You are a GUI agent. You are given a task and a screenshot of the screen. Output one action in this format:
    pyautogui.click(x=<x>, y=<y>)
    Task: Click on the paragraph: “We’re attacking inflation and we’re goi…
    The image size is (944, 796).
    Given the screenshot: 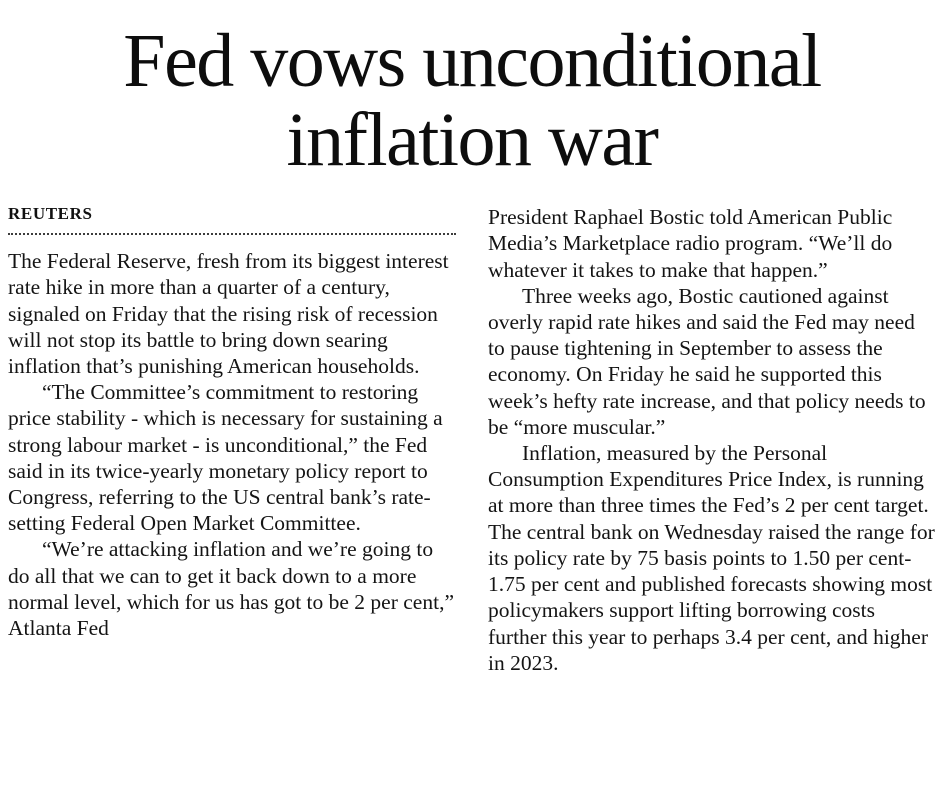 What is the action you would take?
    pyautogui.click(x=231, y=589)
    